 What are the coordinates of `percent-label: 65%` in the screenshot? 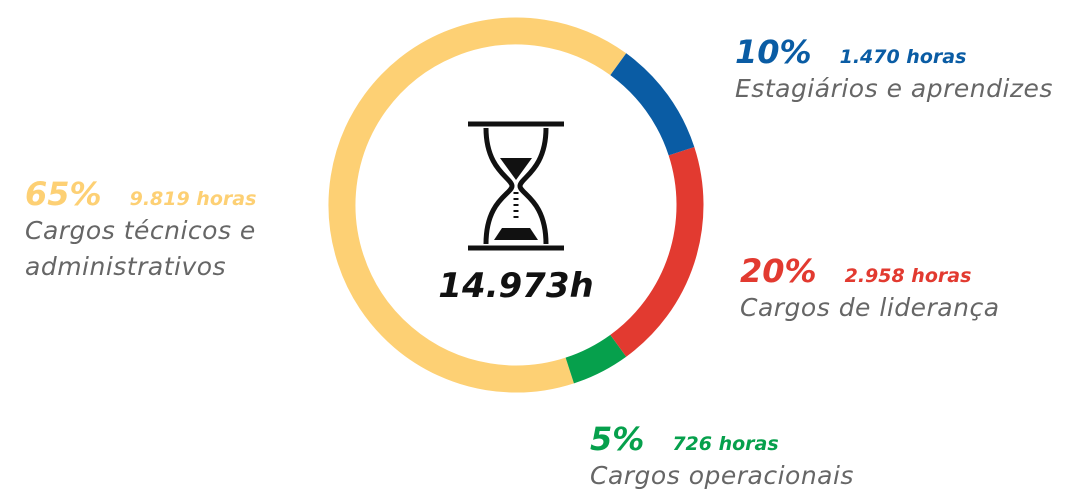 It's located at (63, 194).